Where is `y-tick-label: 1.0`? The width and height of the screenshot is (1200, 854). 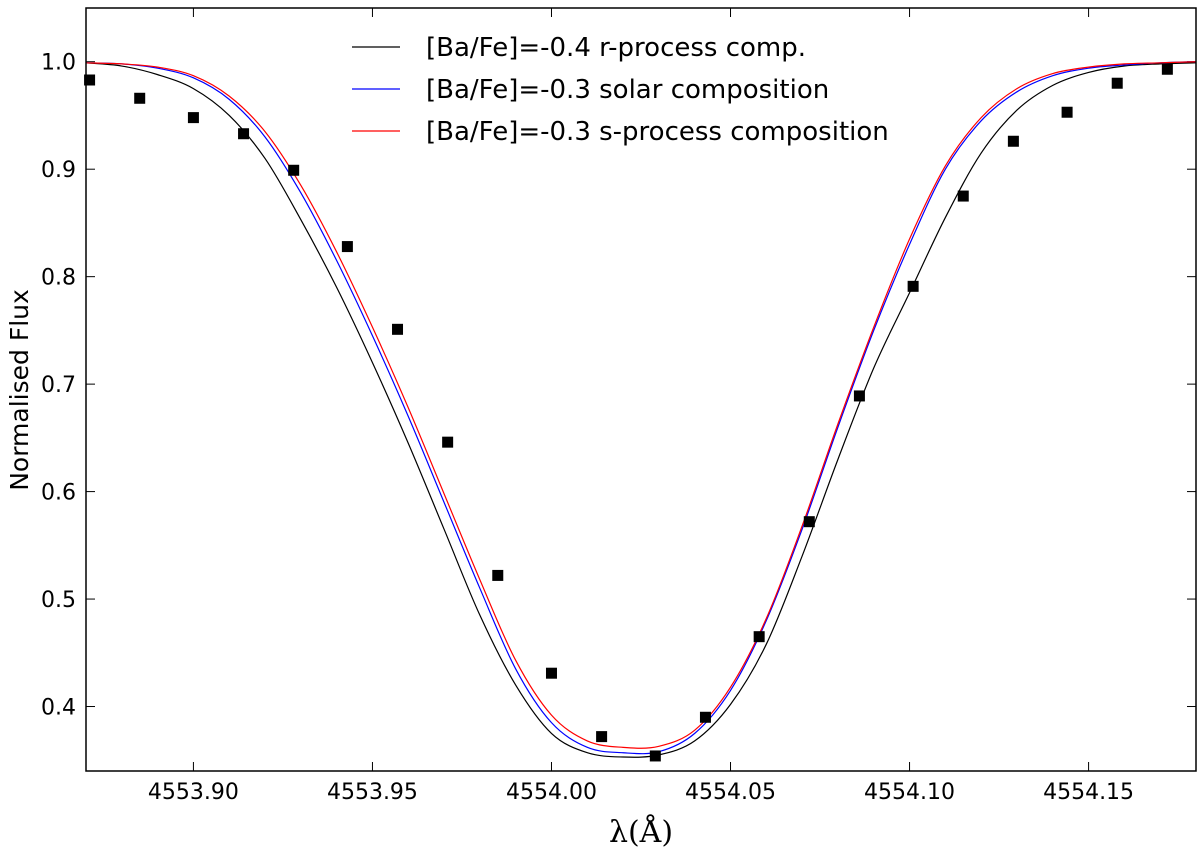
y-tick-label: 1.0 is located at coordinates (58, 63).